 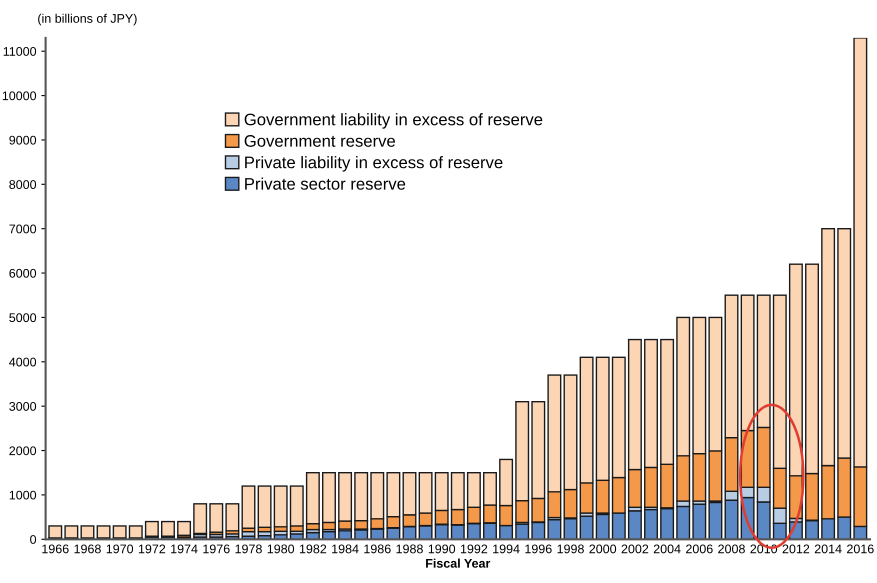 I want to click on x-tick-label: 1990, so click(x=442, y=549).